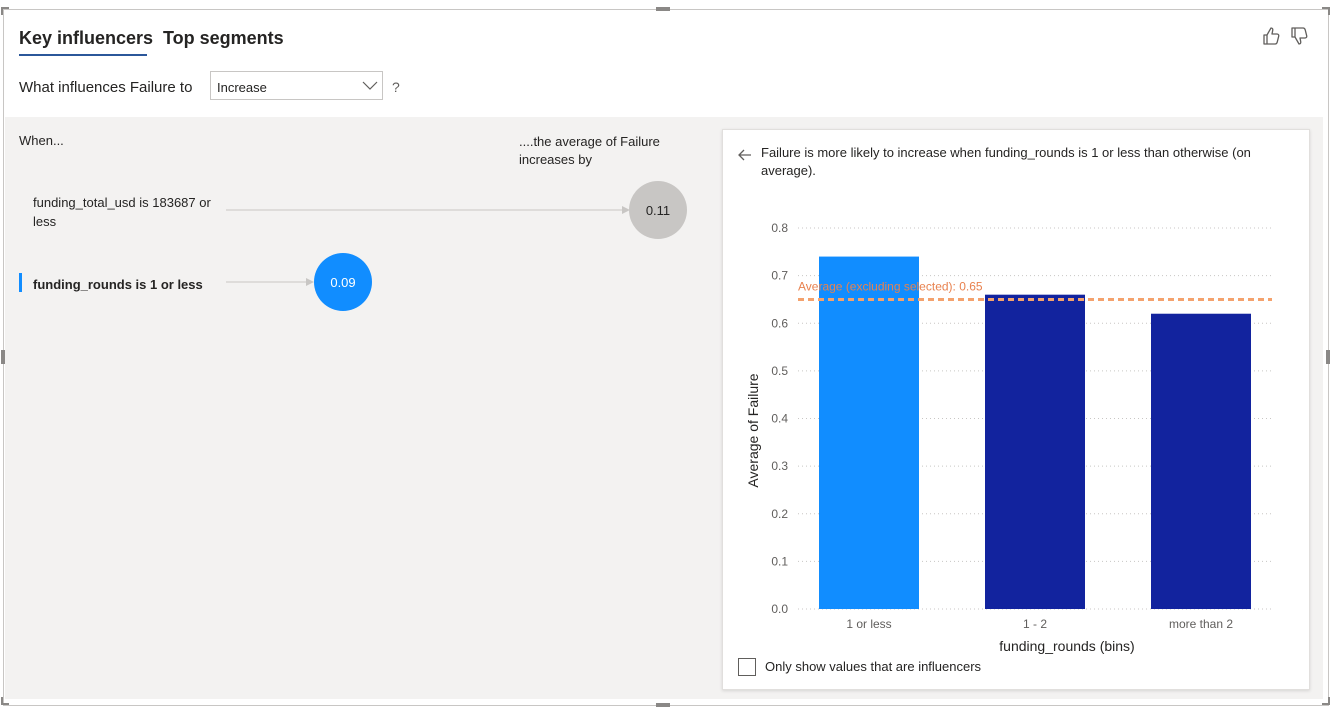 The image size is (1342, 714). I want to click on influencer-bubble-funding-rounds, so click(343, 282).